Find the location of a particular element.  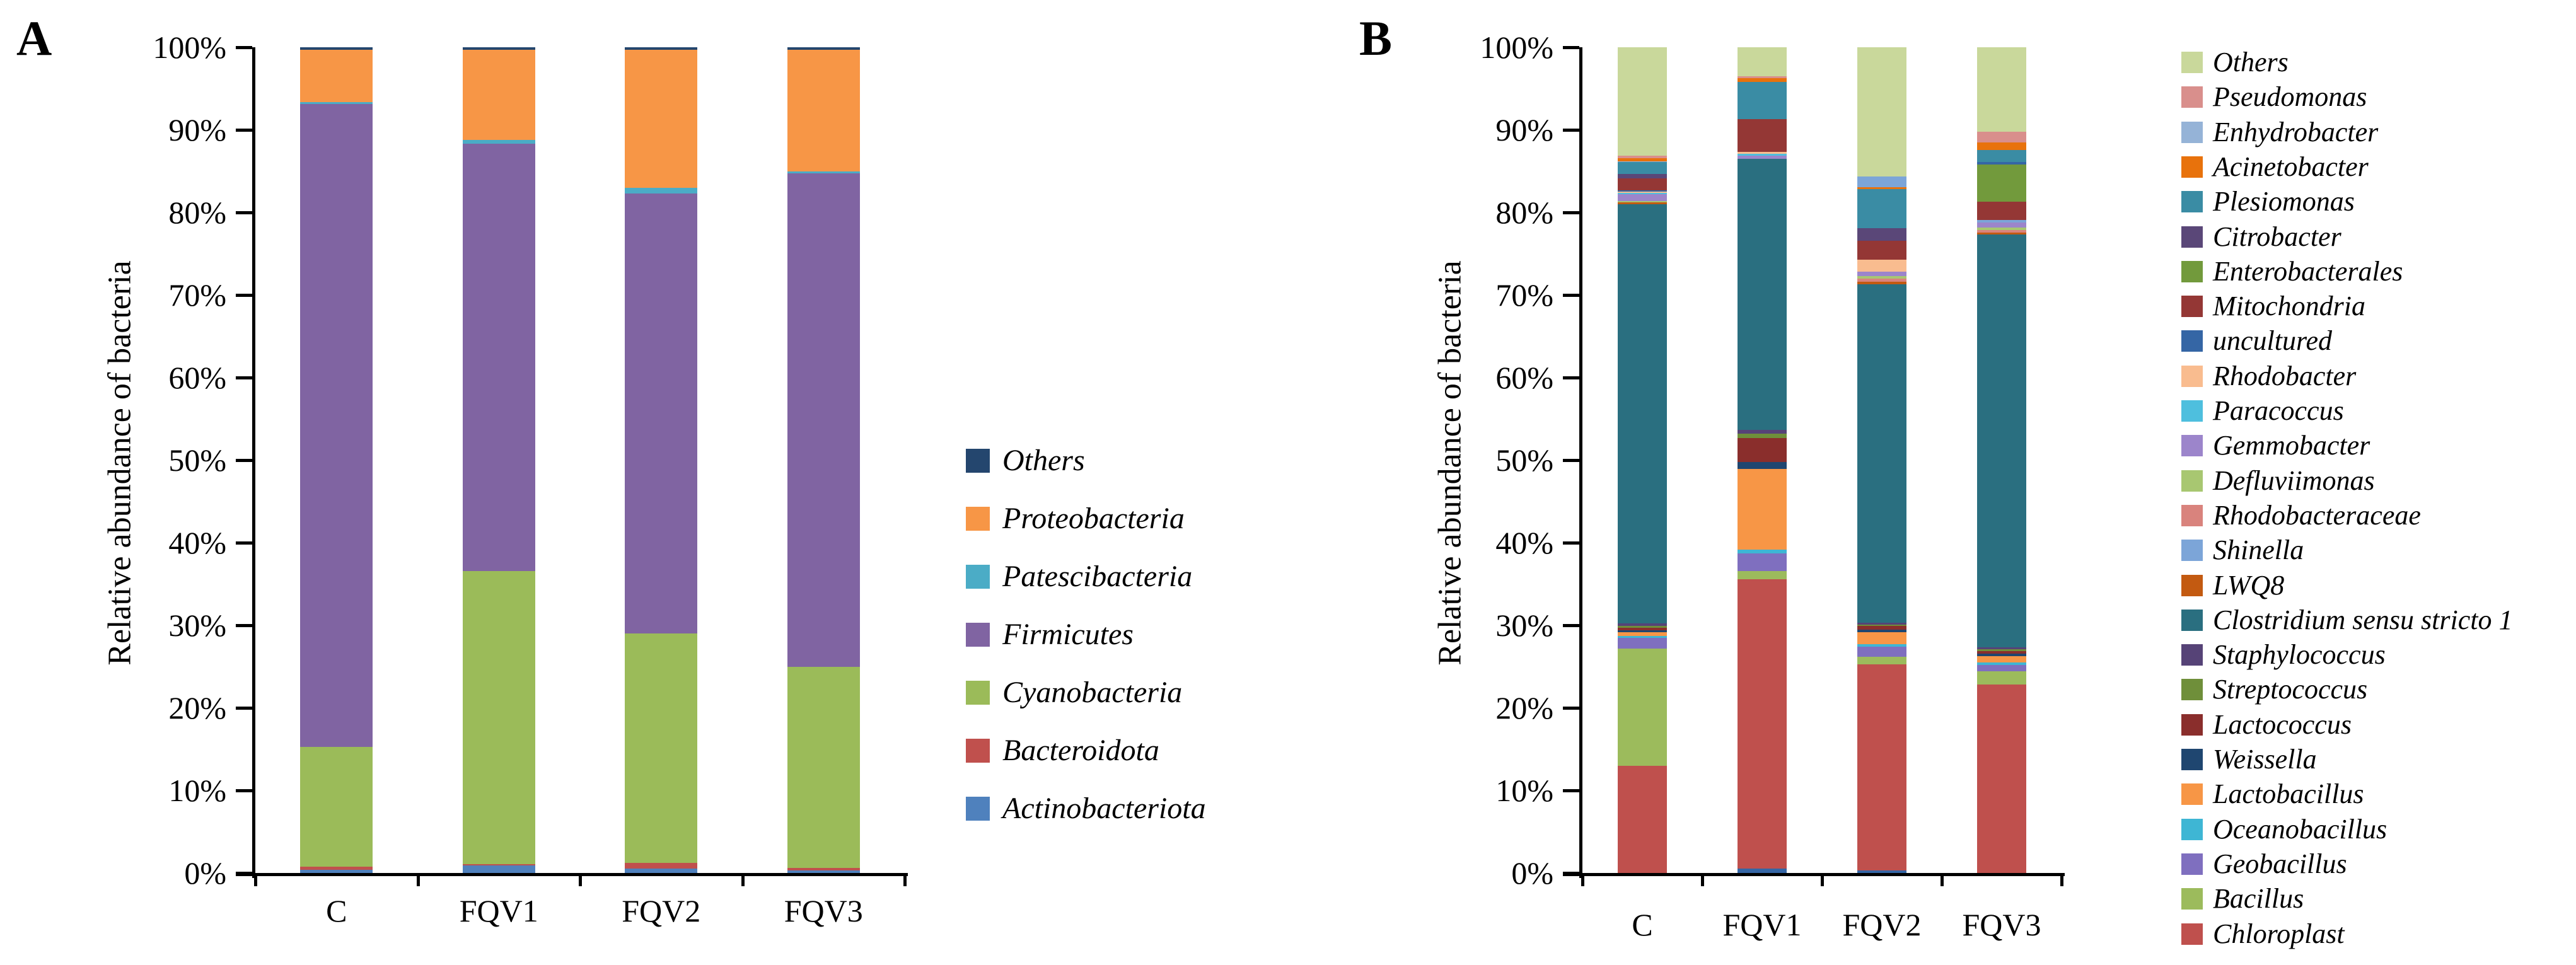

y-tick-label: 40% is located at coordinates (1524, 542).